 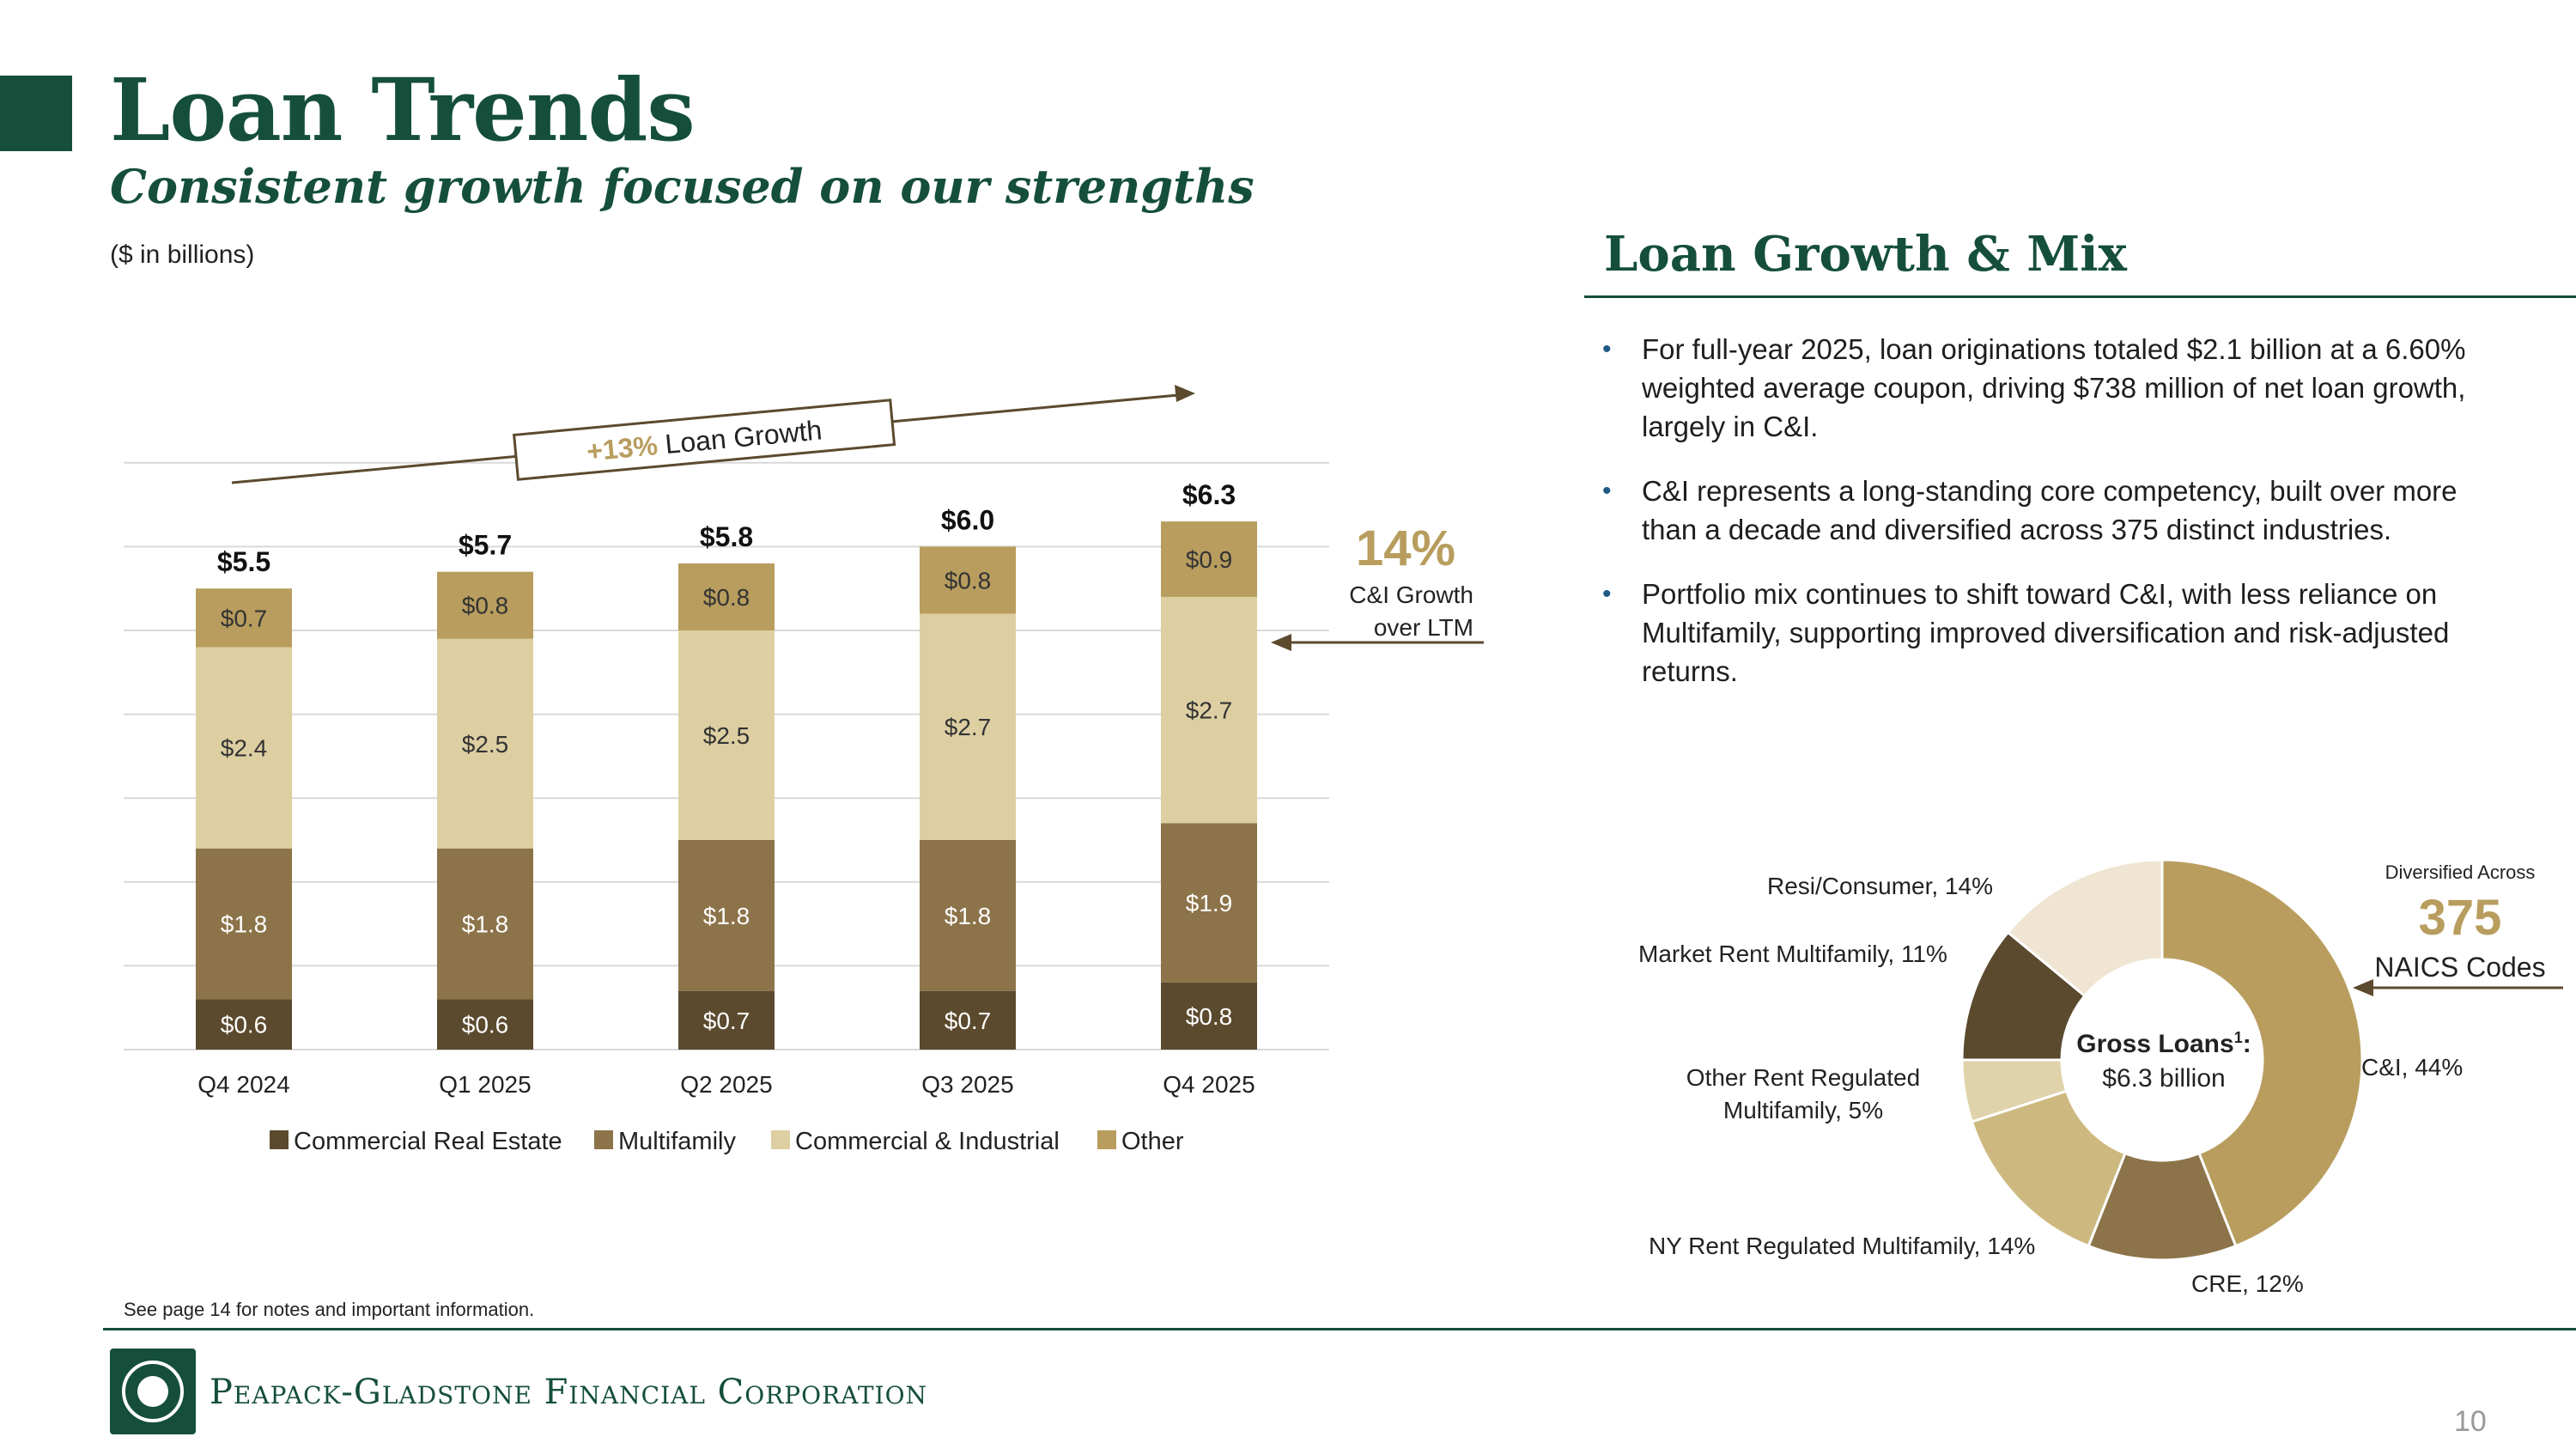 What do you see at coordinates (403, 110) in the screenshot?
I see `page-title: Loan Trends` at bounding box center [403, 110].